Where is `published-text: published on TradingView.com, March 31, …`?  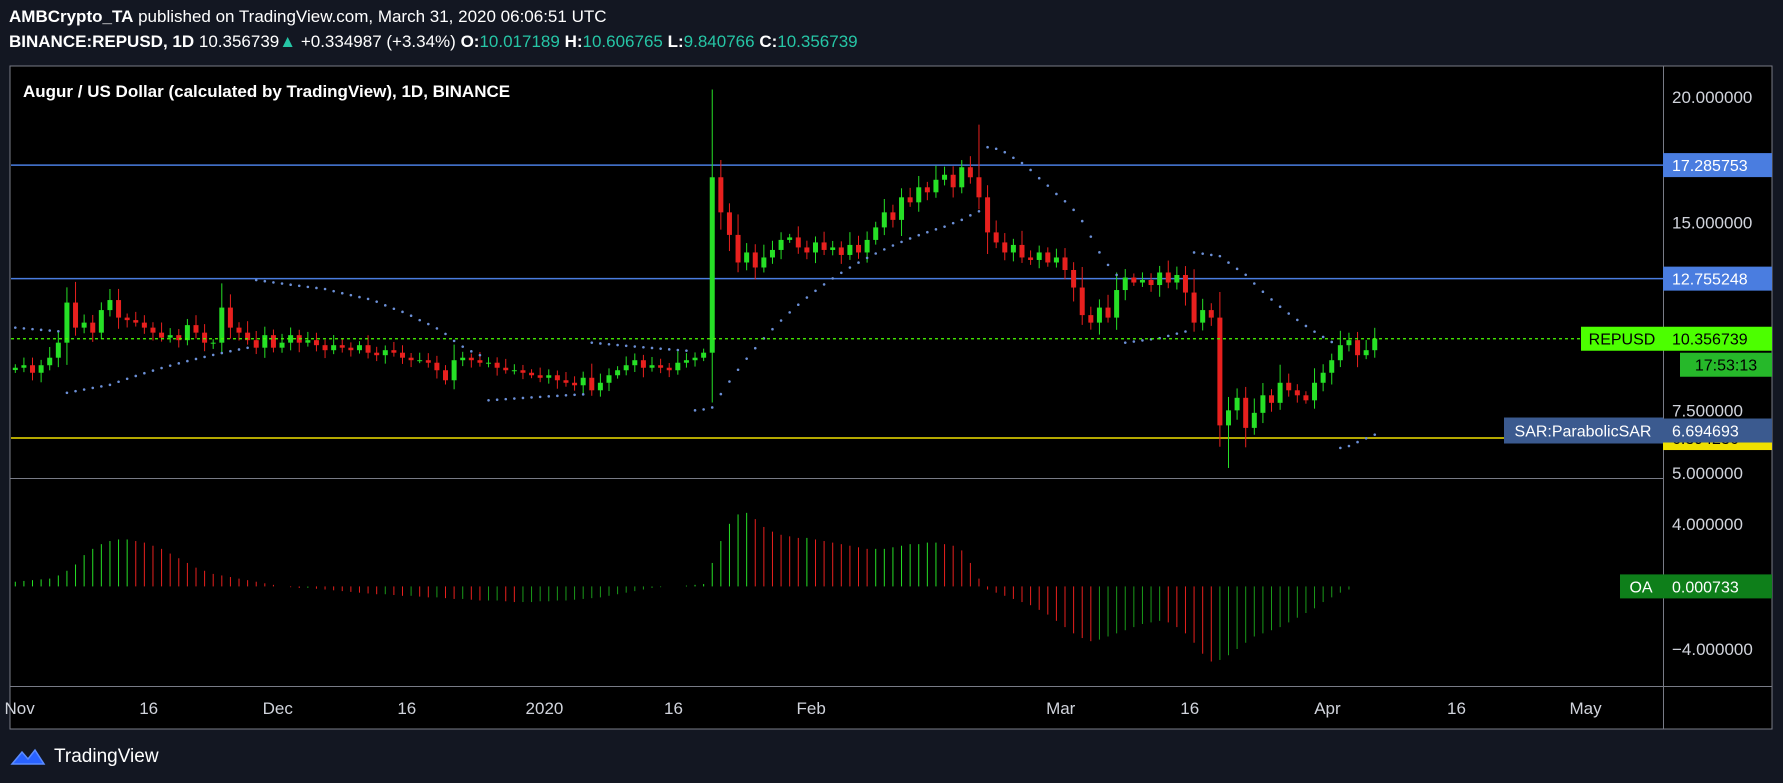
published-text: published on TradingView.com, March 31, … is located at coordinates (372, 16).